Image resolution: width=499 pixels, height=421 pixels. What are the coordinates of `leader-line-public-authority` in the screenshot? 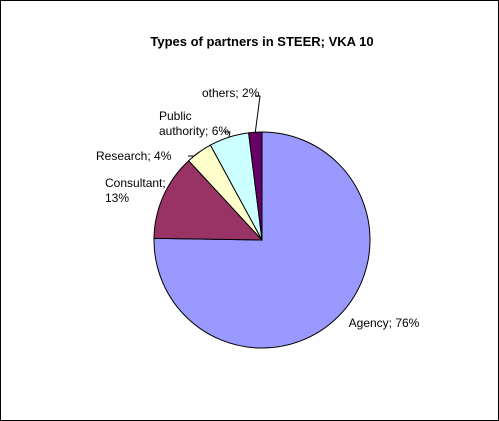 It's located at (227, 134).